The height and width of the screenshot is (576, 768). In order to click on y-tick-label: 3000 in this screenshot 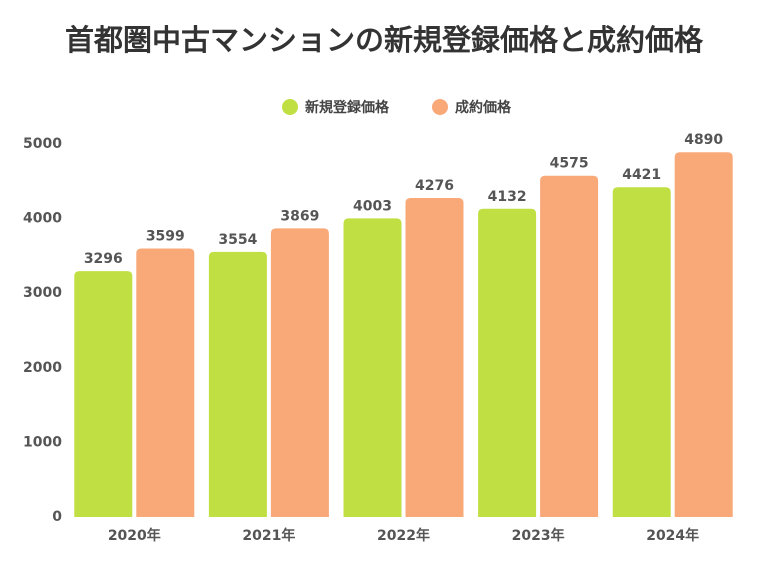, I will do `click(42, 293)`.